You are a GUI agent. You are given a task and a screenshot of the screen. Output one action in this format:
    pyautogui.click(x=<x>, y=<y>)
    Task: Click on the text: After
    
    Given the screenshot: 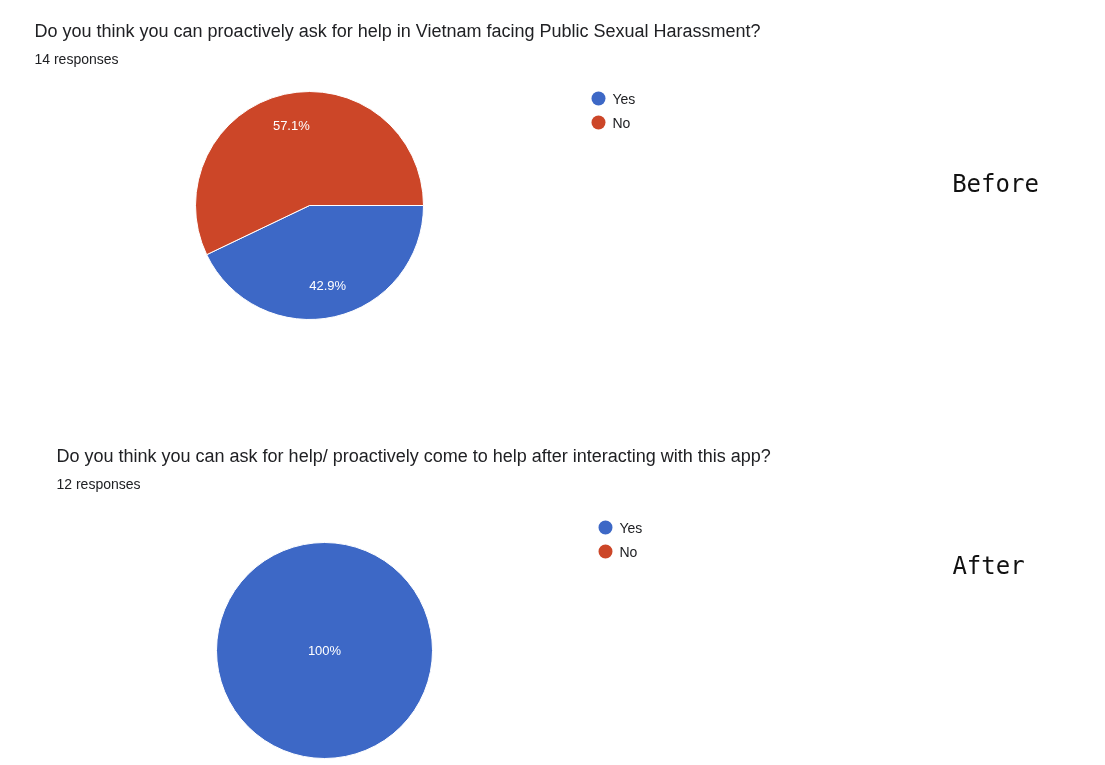 What is the action you would take?
    pyautogui.click(x=988, y=565)
    